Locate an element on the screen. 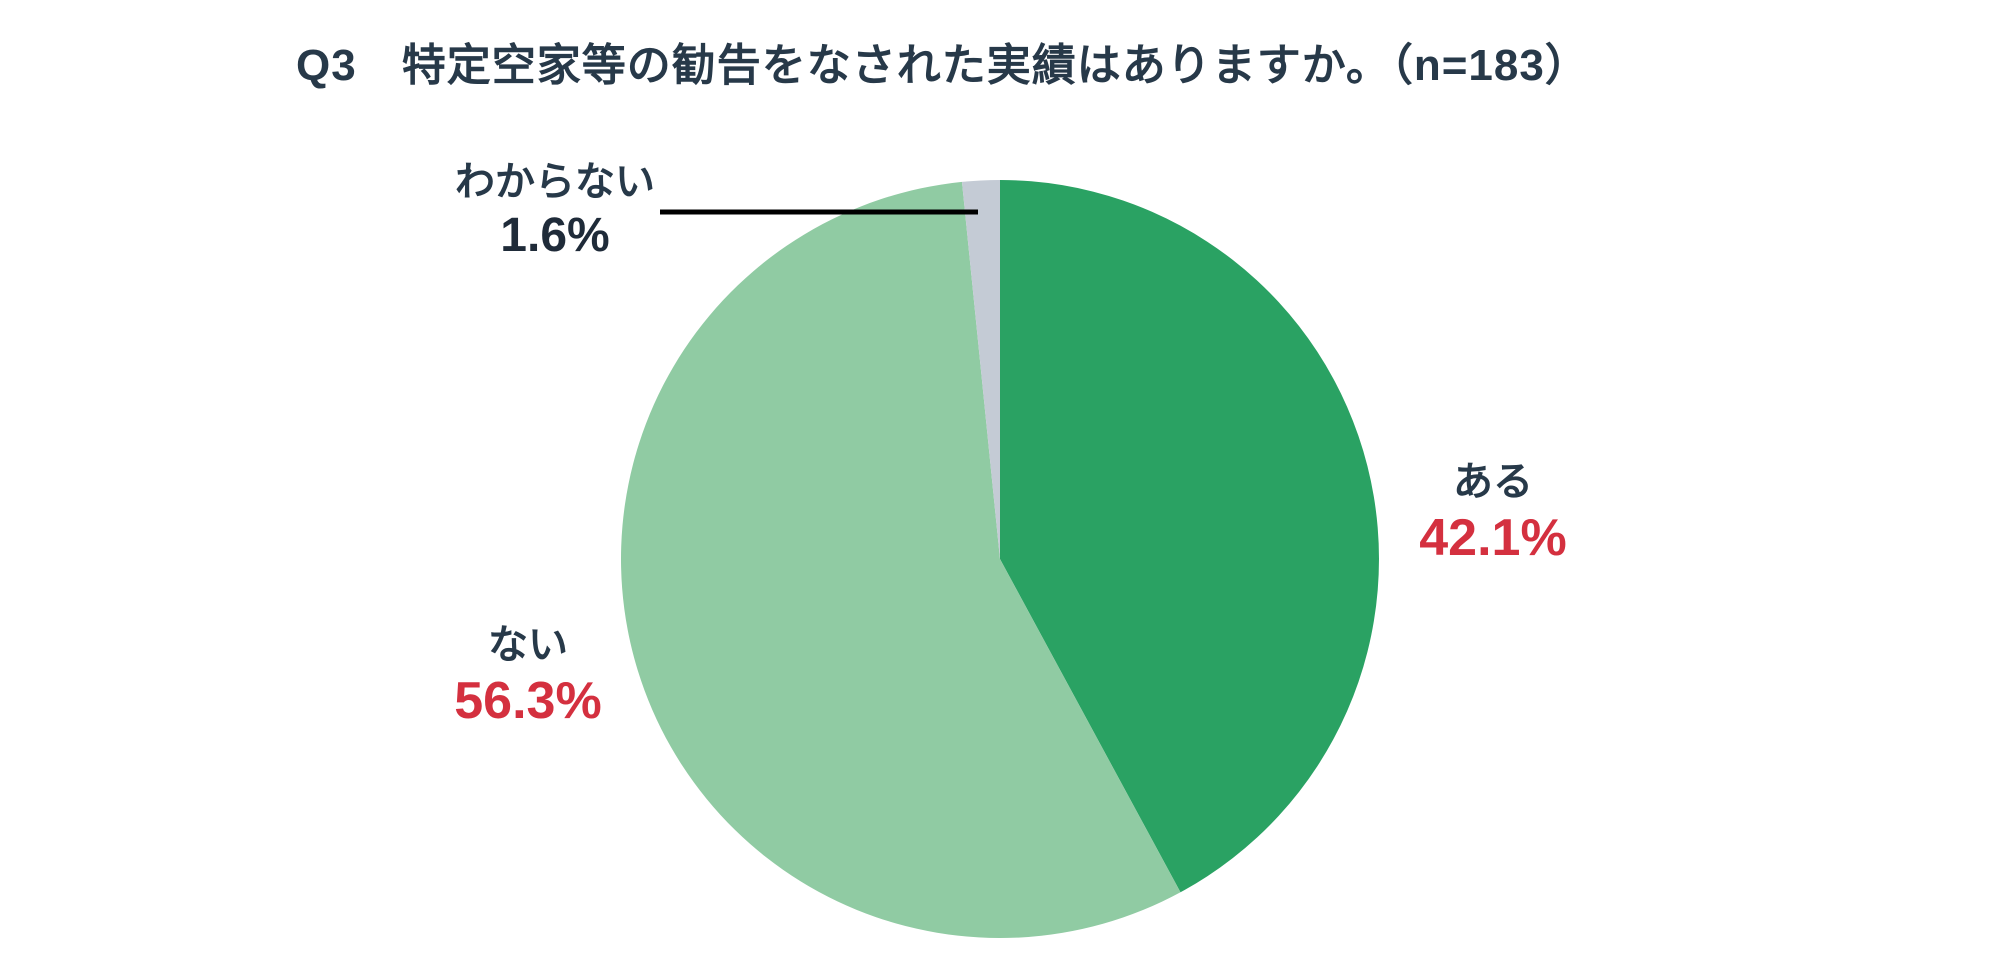 This screenshot has width=1996, height=972. slice-percent-wakaranai: 1.6% is located at coordinates (555, 235).